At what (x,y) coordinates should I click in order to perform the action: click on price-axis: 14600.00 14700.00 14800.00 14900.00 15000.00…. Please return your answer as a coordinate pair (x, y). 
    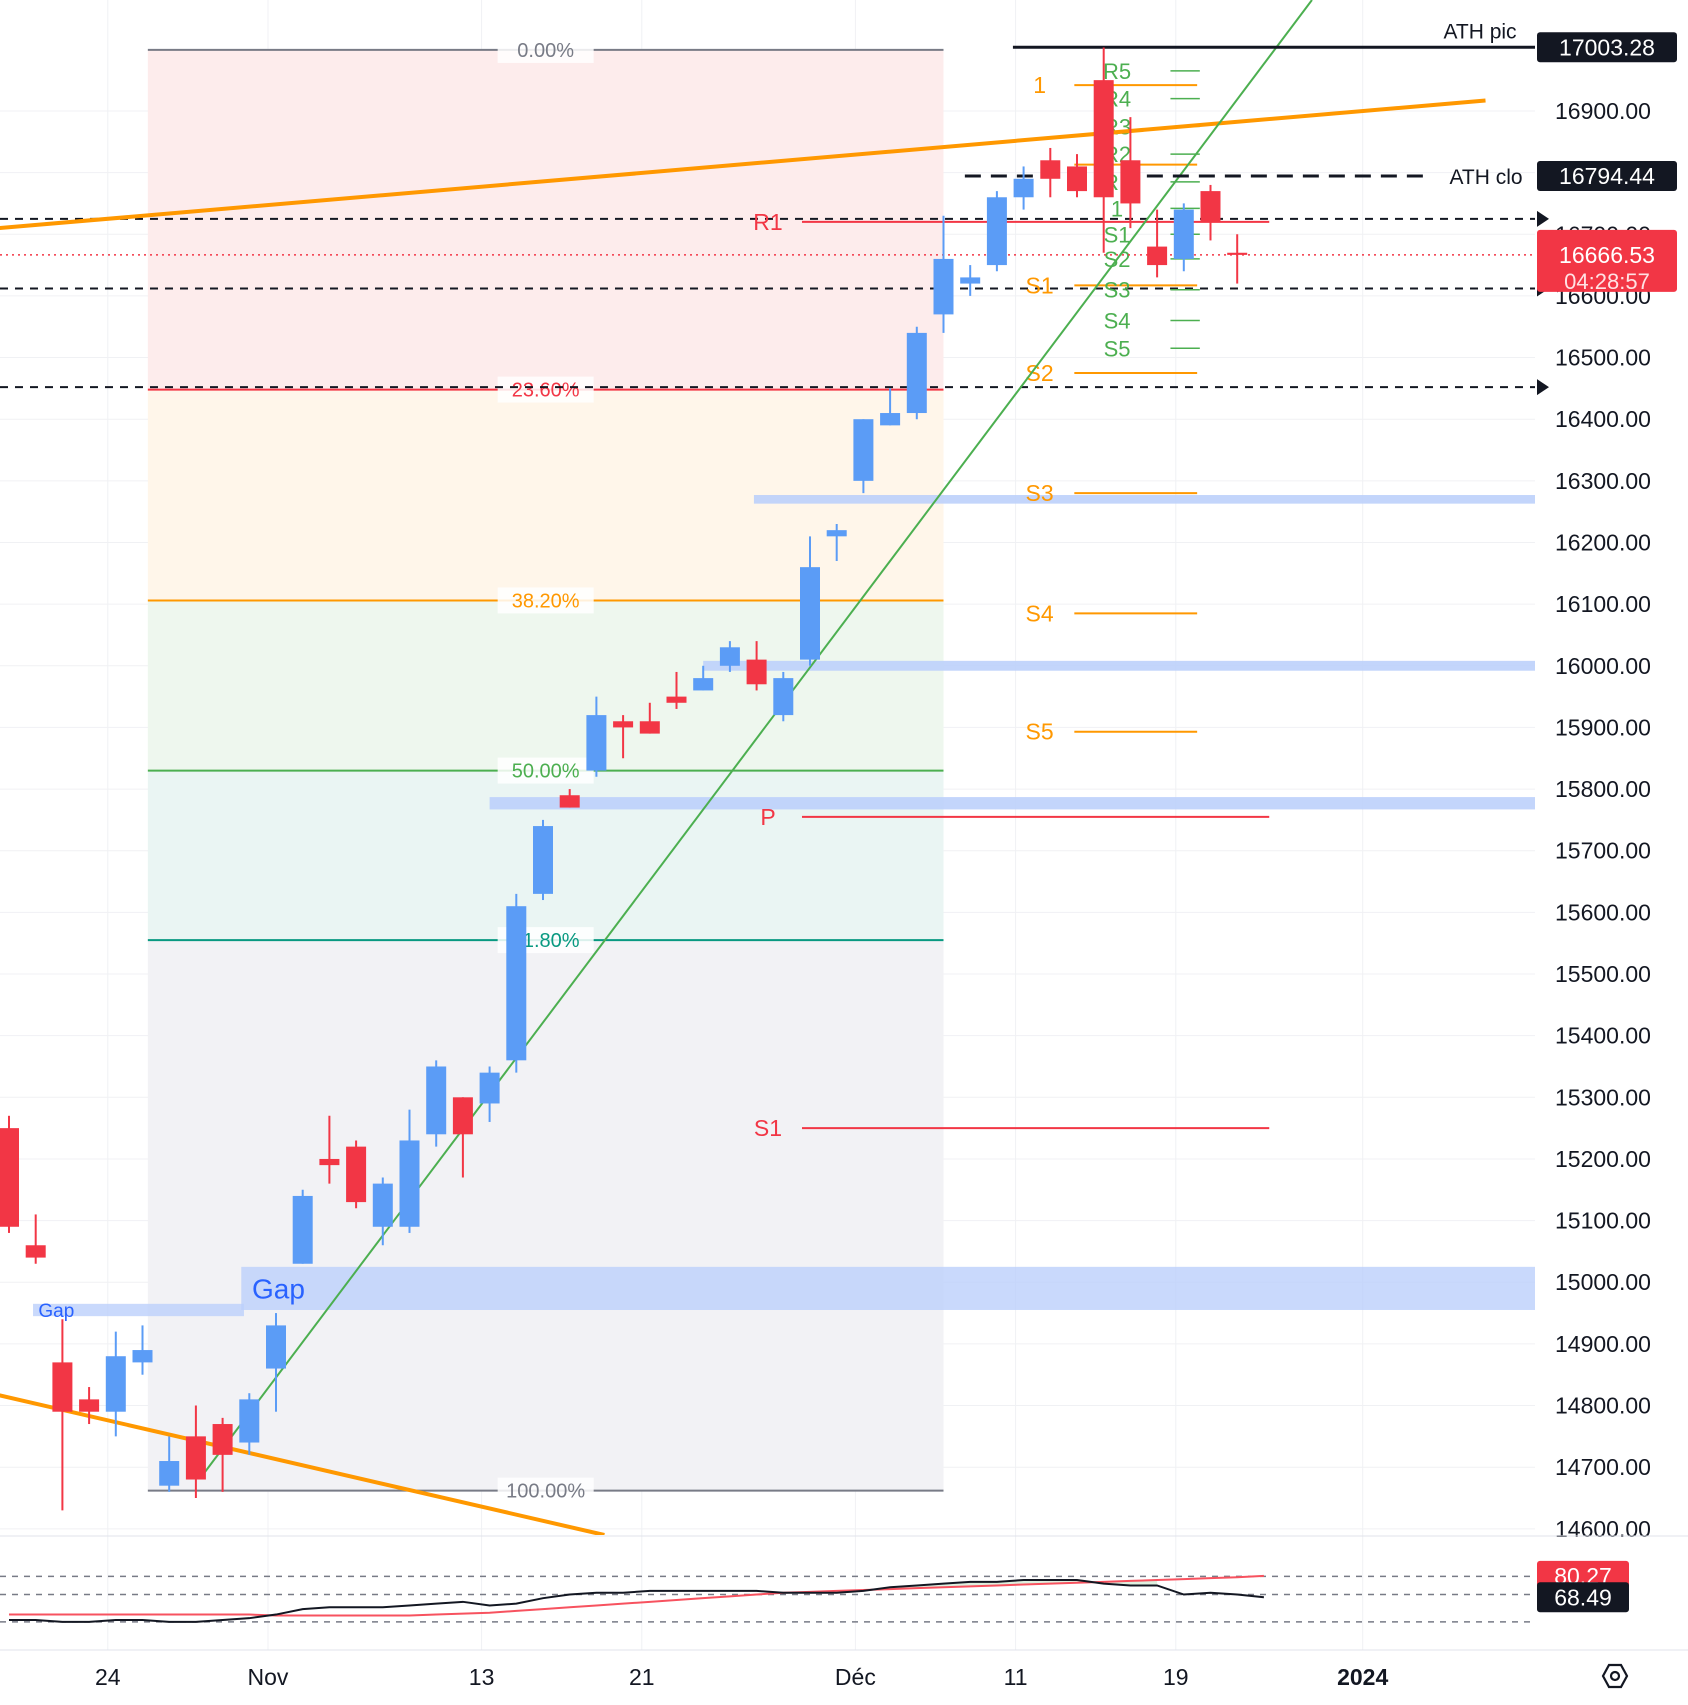
    Looking at the image, I should click on (1607, 787).